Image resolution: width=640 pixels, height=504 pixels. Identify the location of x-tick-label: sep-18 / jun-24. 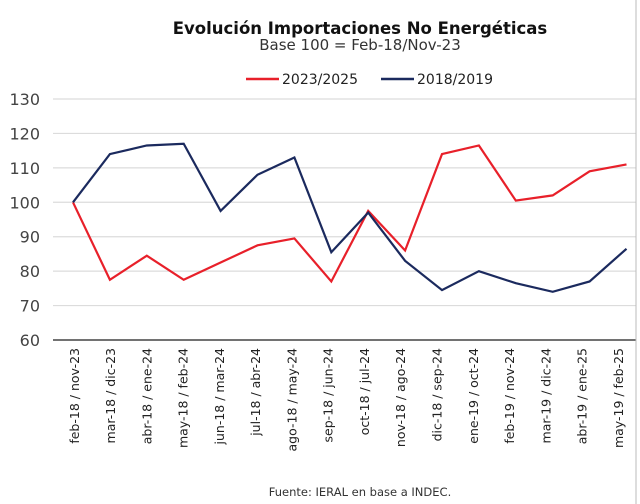
(328, 395).